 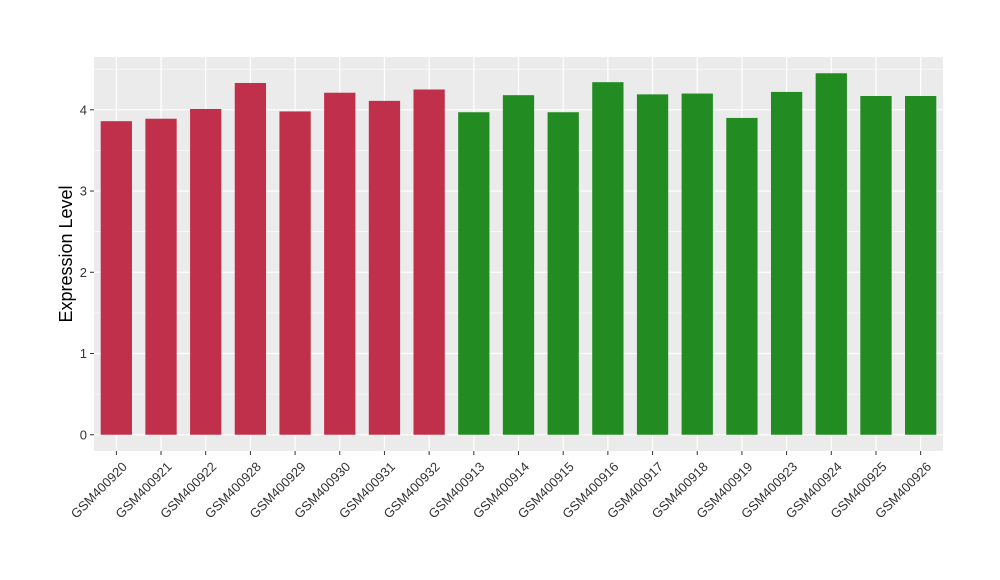 I want to click on y-tick-label: 3, so click(x=83, y=191).